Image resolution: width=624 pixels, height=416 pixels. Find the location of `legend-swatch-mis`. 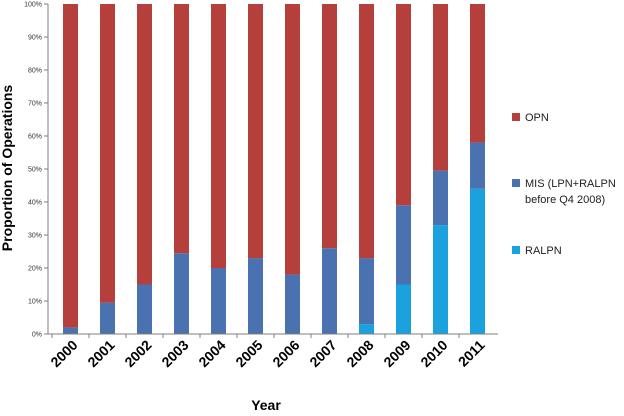

legend-swatch-mis is located at coordinates (516, 183).